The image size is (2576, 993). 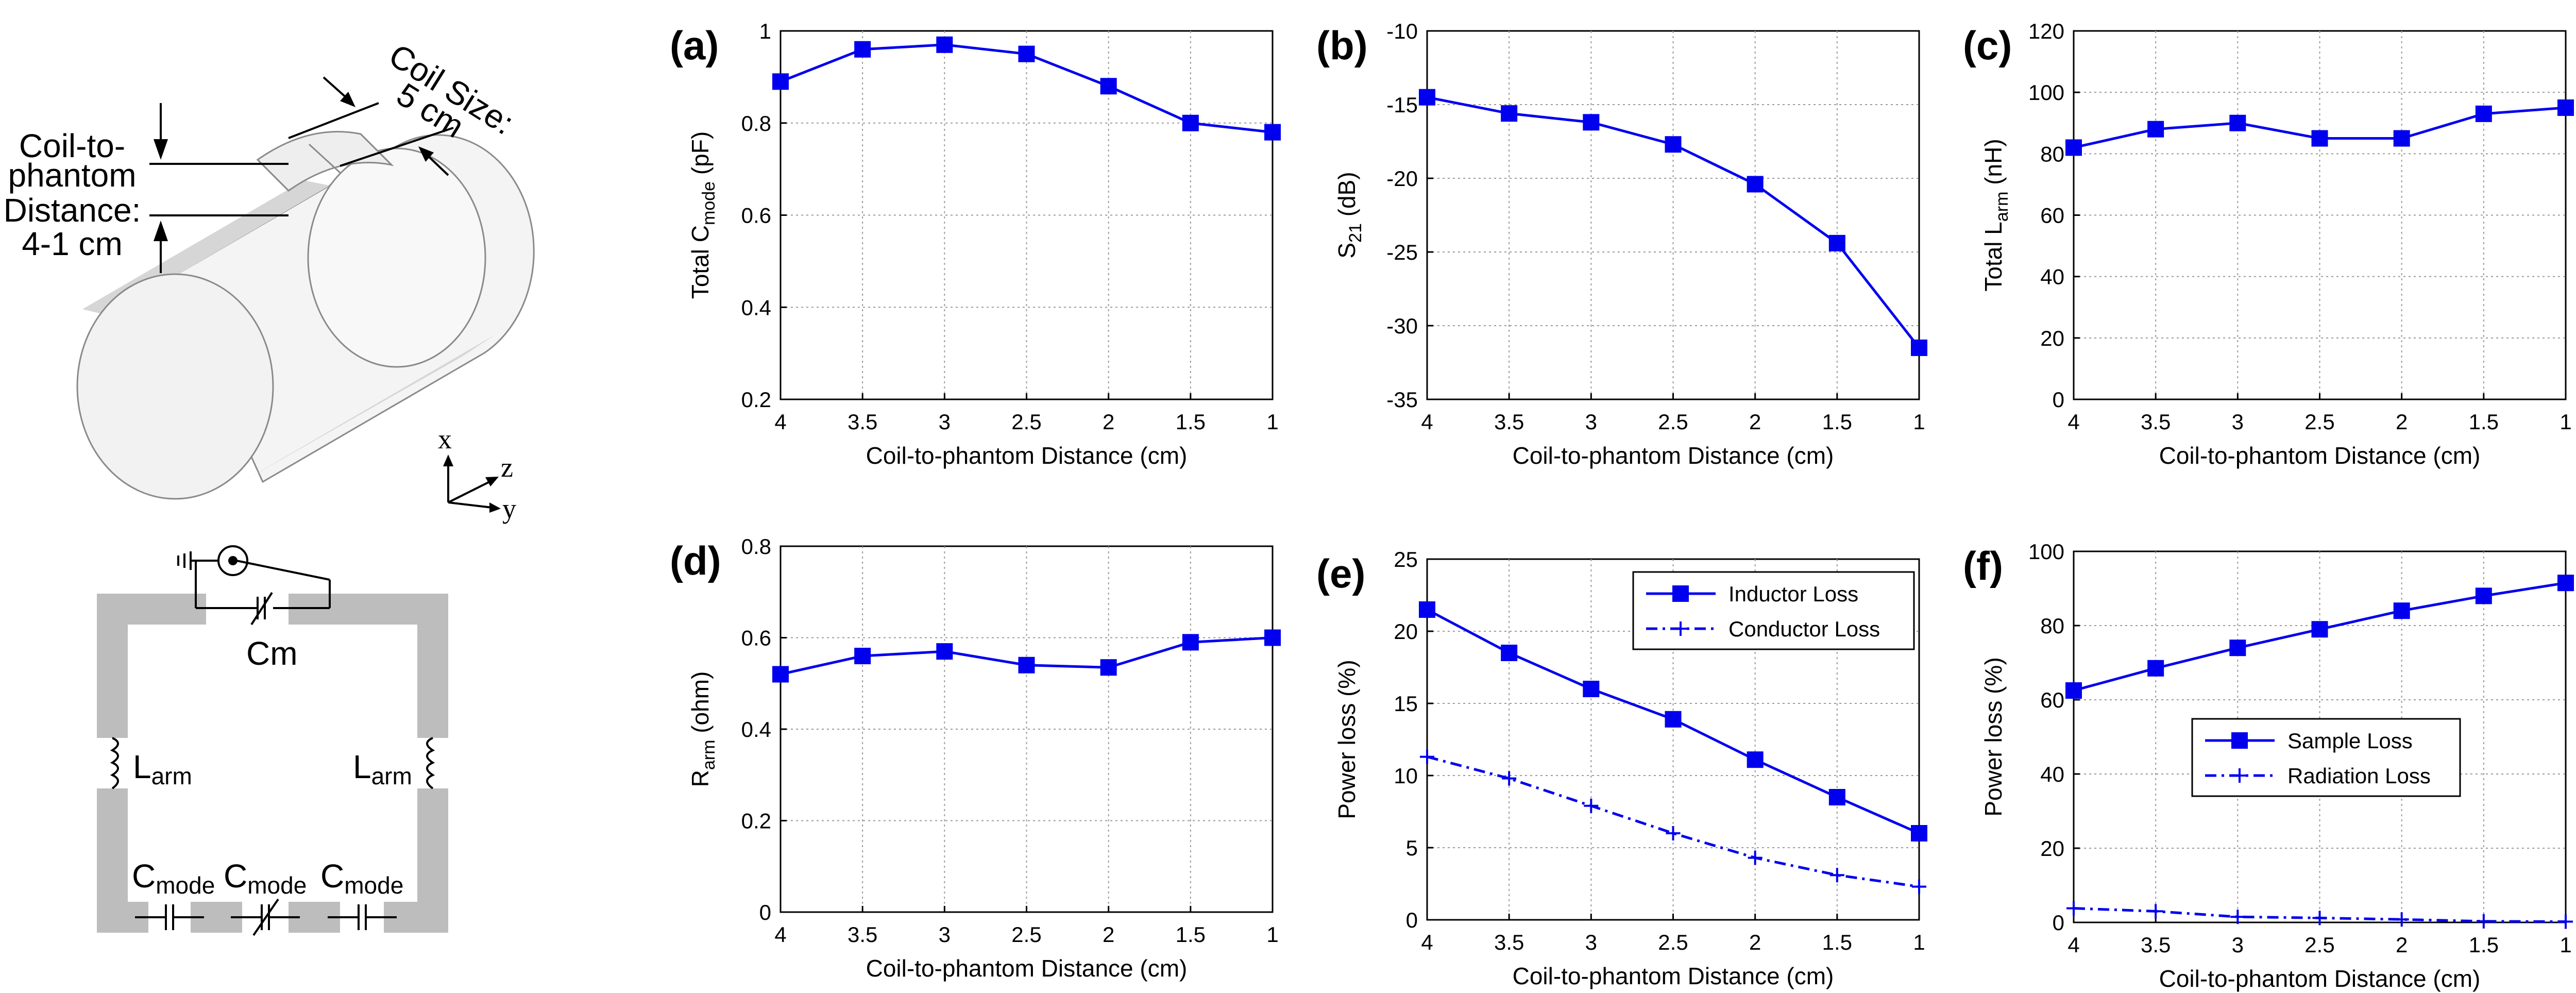 I want to click on y-axis-label: S21 (dB), so click(x=1349, y=215).